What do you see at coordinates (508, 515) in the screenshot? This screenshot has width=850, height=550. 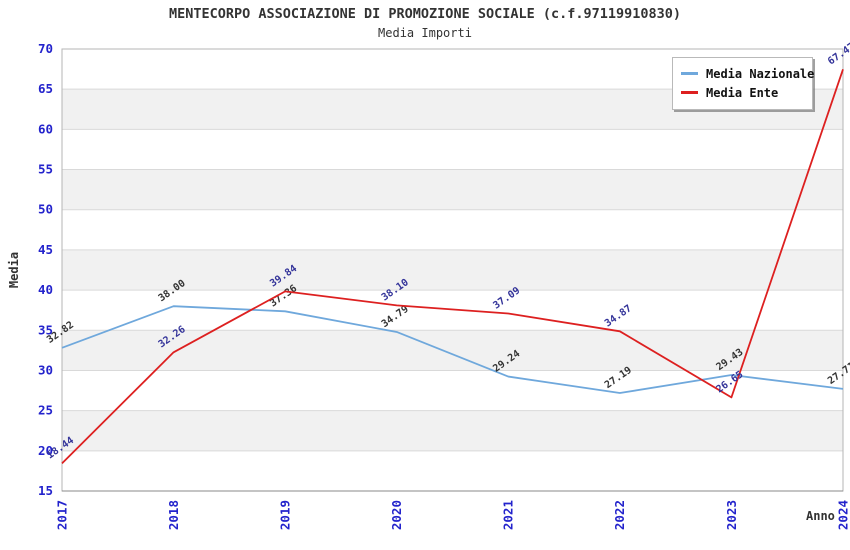 I see `x-tick-label: 2021` at bounding box center [508, 515].